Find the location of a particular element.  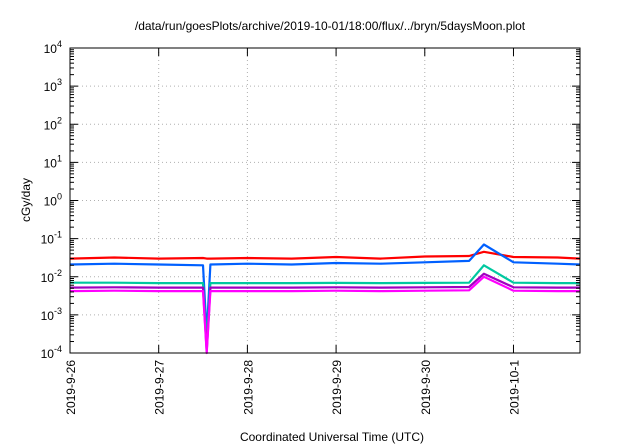

y-tick-label: 10⁻¹ is located at coordinates (51, 238).